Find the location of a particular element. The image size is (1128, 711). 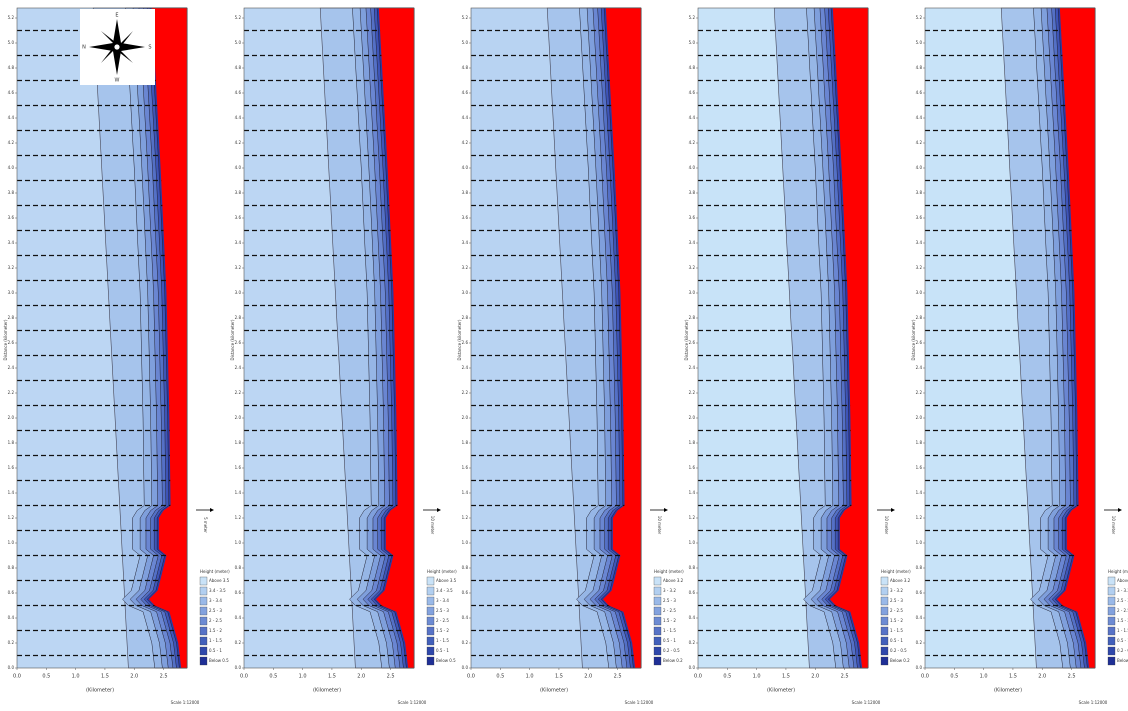

y-tick-label: 4.2 is located at coordinates (465, 142).